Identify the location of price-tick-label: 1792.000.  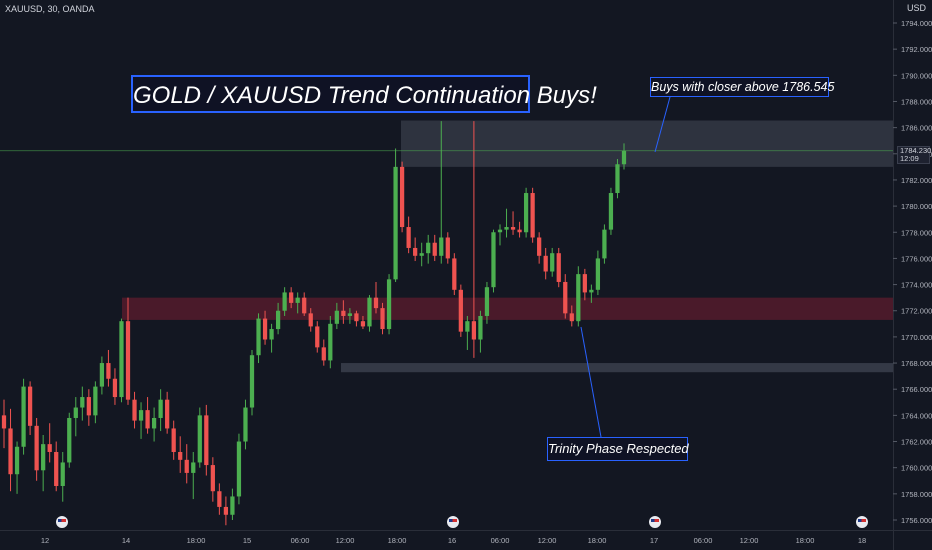
(916, 49).